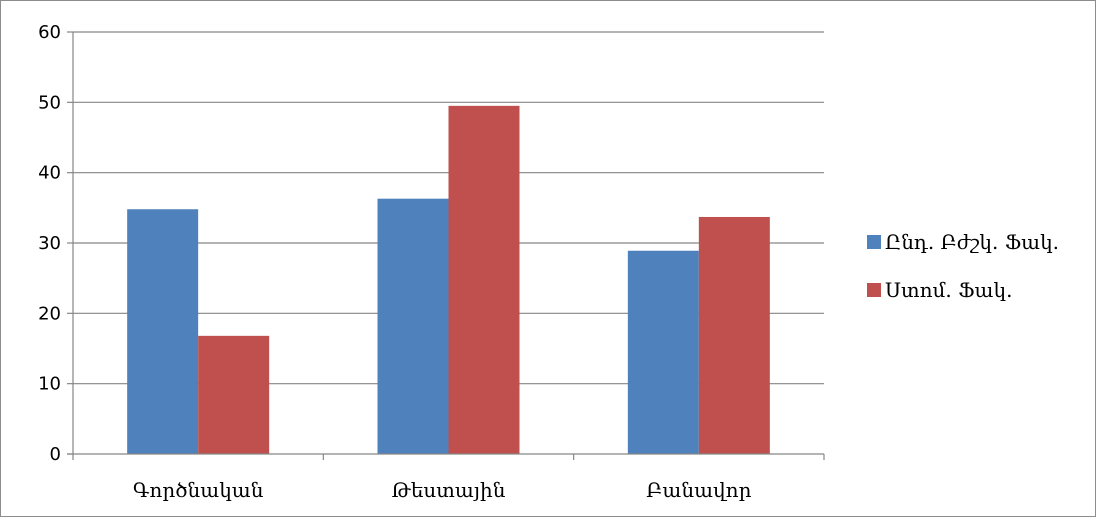 The image size is (1096, 521). What do you see at coordinates (948, 290) in the screenshot?
I see `legend-label: Ստոմ. Ֆակ.` at bounding box center [948, 290].